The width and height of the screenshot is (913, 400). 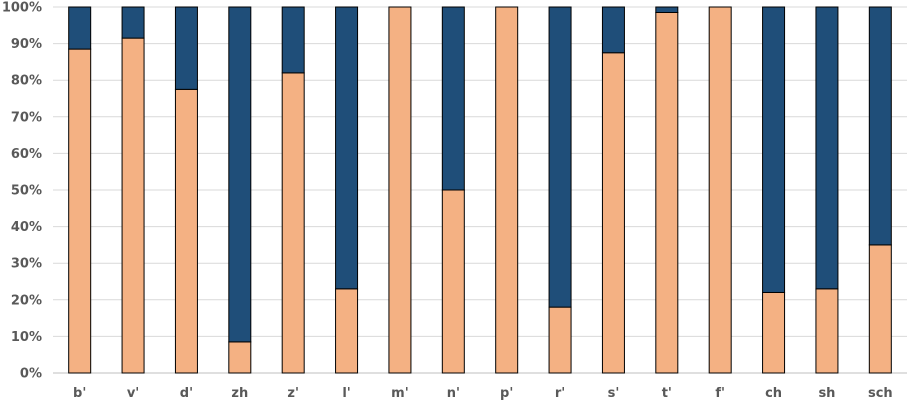 What do you see at coordinates (26, 227) in the screenshot?
I see `y-tick-label: 40%` at bounding box center [26, 227].